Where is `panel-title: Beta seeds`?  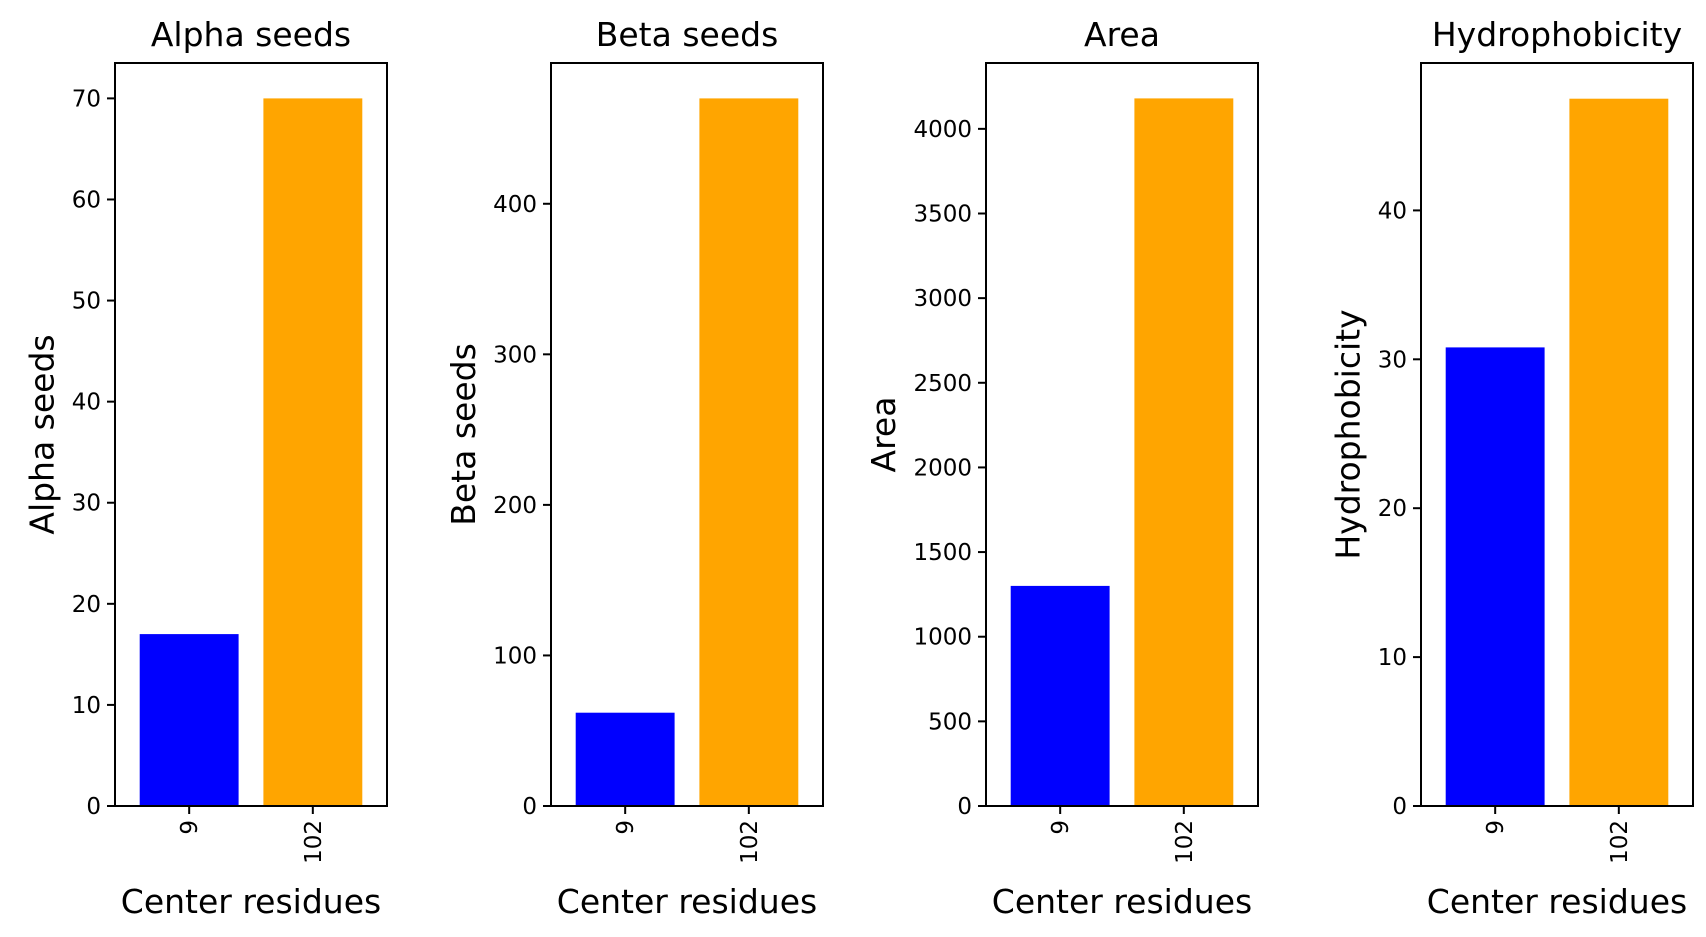 panel-title: Beta seeds is located at coordinates (687, 34).